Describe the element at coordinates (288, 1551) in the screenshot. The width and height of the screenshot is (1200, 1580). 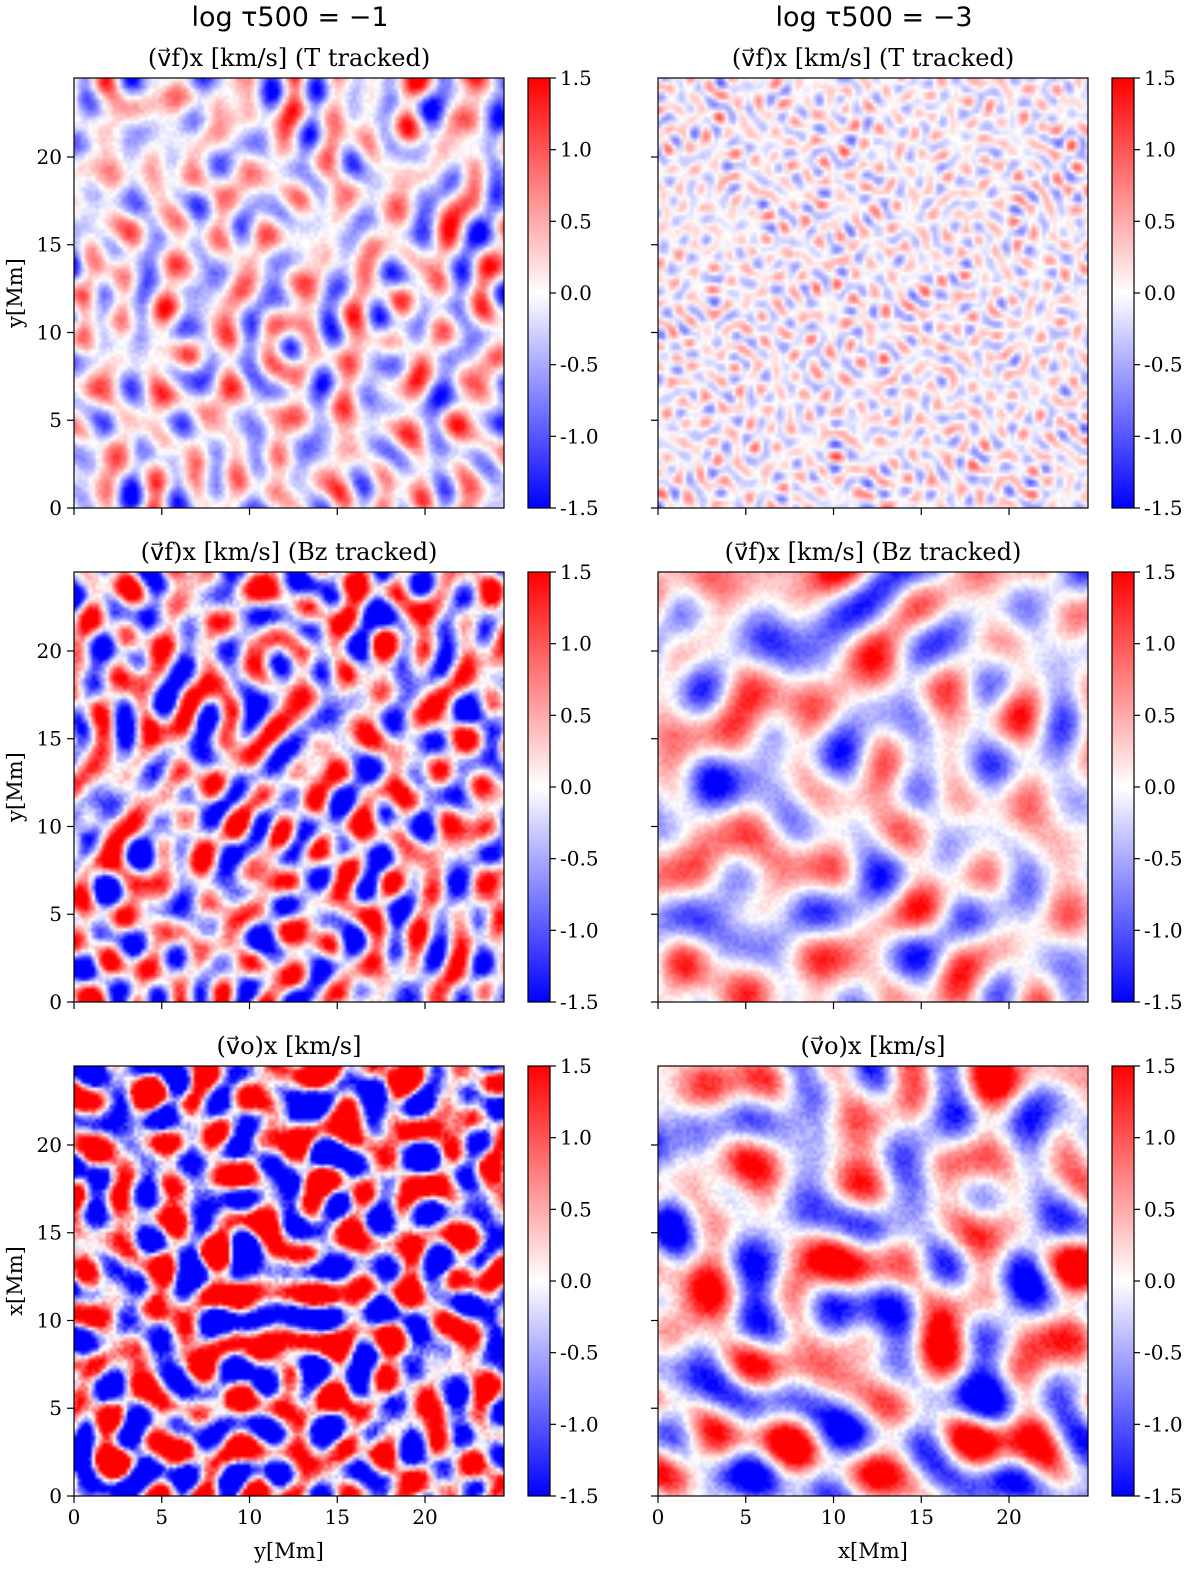
I see `x-axis-label: y[Mm]` at that location.